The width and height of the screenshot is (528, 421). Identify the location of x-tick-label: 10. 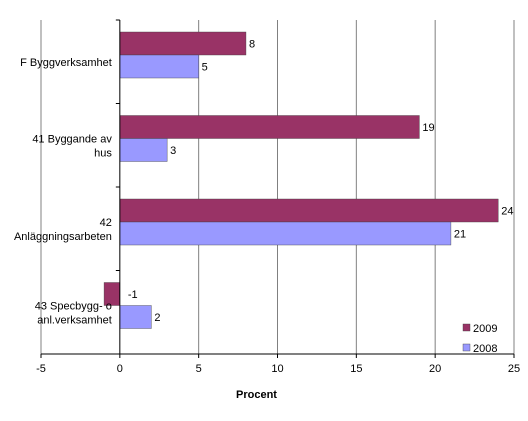
(277, 369).